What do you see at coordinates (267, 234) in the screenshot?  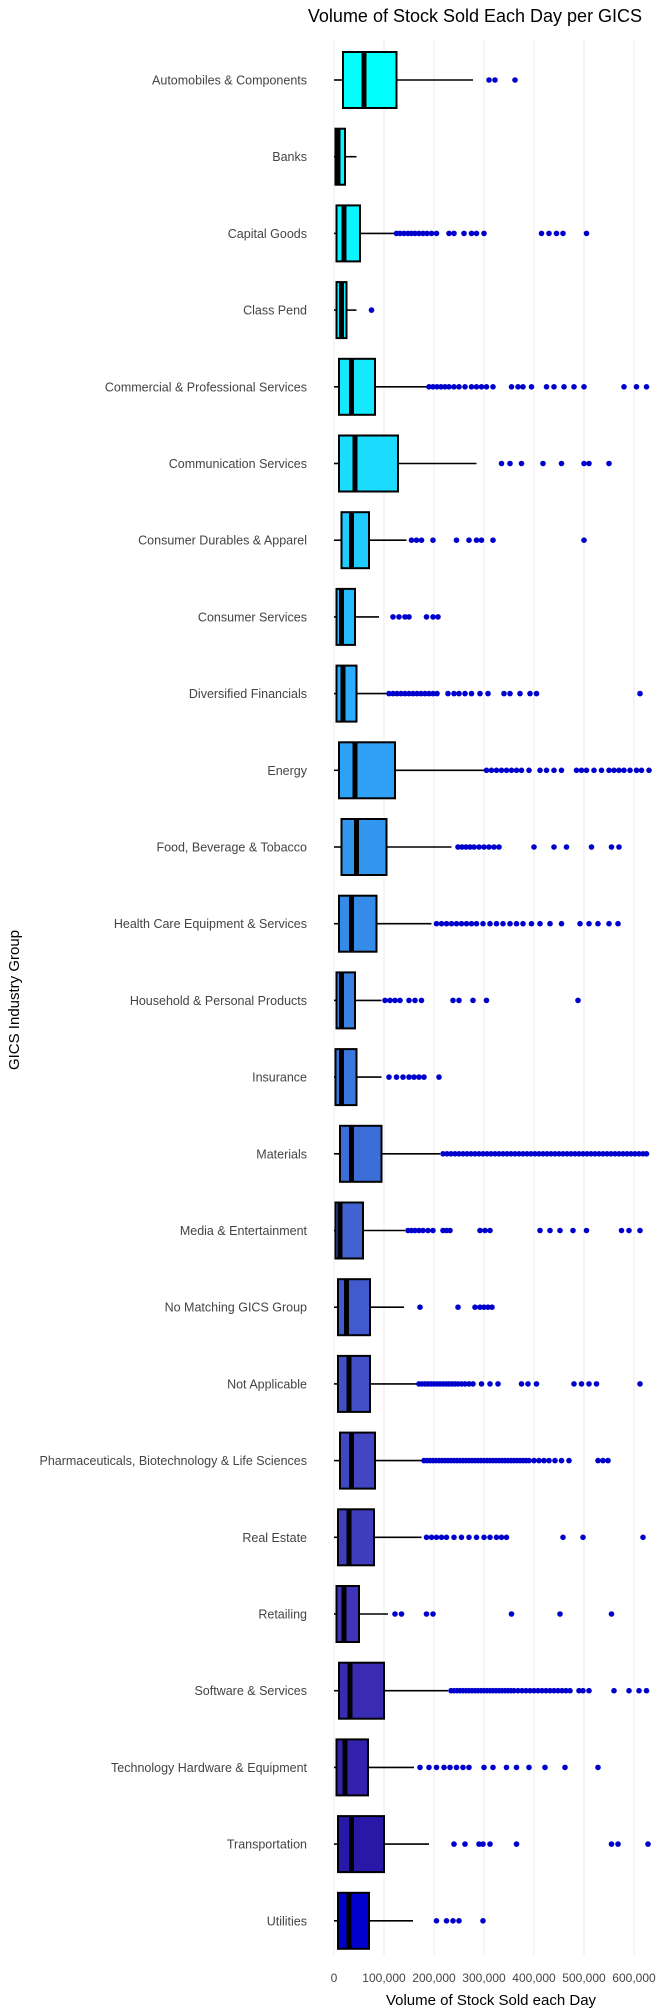 I see `category-label: Capital Goods` at bounding box center [267, 234].